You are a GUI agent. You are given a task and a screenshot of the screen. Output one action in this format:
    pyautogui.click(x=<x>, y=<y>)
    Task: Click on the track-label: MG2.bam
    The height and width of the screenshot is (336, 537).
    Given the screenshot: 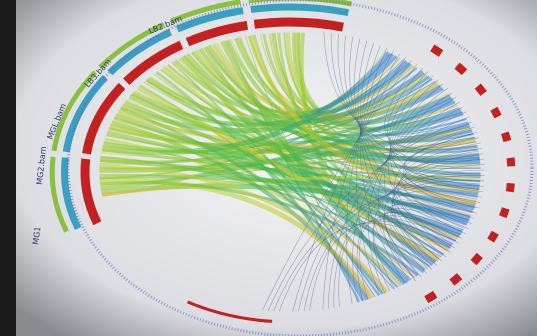 What is the action you would take?
    pyautogui.click(x=41, y=165)
    